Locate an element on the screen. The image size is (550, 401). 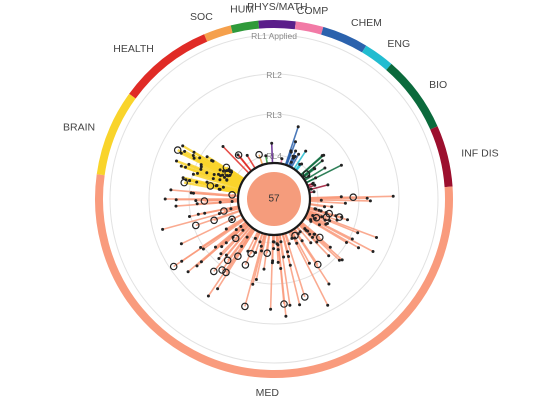
spoke-health is located at coordinates (251, 161).